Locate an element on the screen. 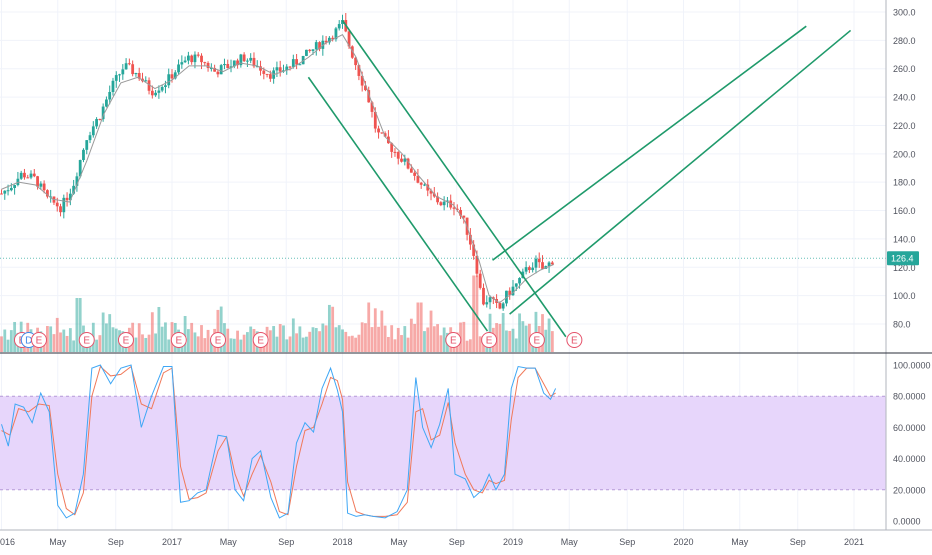 The height and width of the screenshot is (555, 932). oscillator-tick-label: 20.0000 is located at coordinates (909, 490).